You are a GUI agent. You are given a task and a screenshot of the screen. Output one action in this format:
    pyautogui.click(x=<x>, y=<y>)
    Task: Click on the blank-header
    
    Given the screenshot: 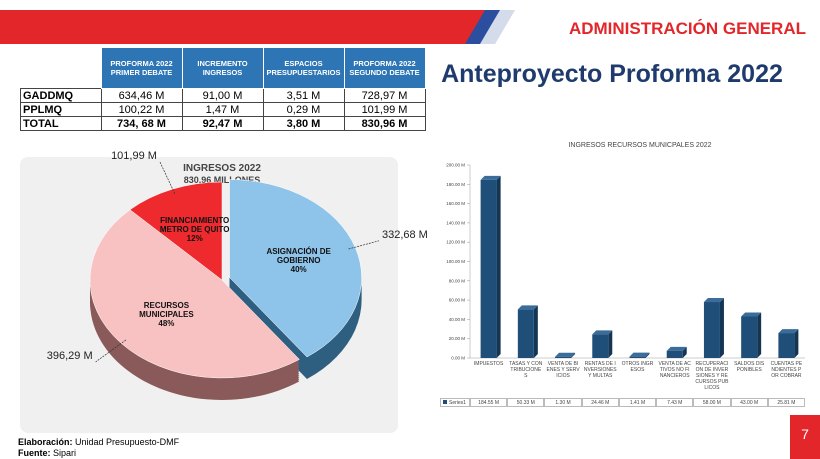 What is the action you would take?
    pyautogui.click(x=61, y=68)
    